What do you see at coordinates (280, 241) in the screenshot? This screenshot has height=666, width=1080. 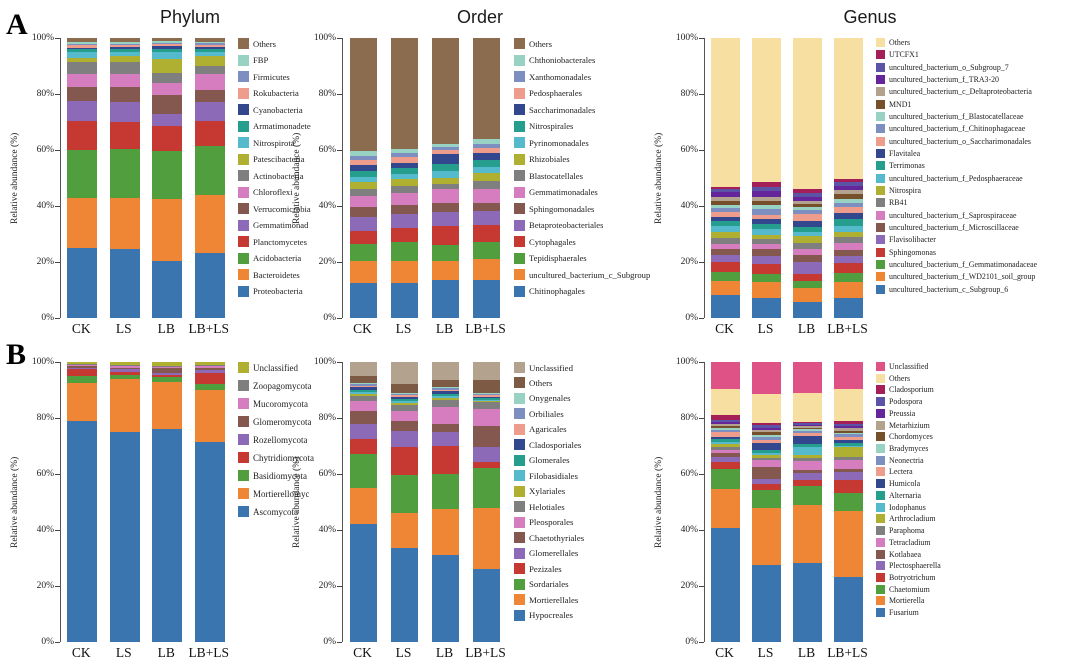 I see `legend-label: Planctomycetes` at bounding box center [280, 241].